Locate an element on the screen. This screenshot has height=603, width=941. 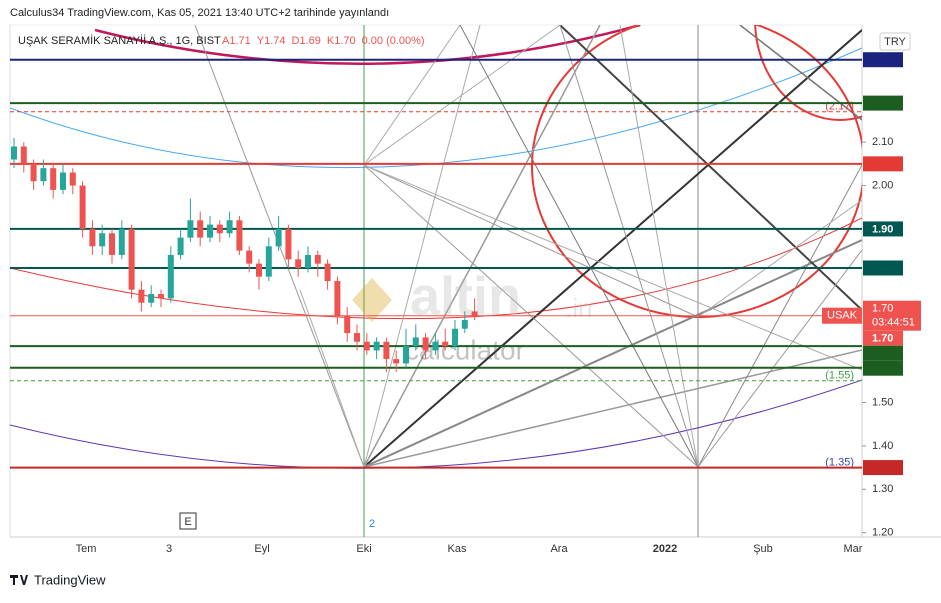
ohlc-value: K1.70 is located at coordinates (341, 41).